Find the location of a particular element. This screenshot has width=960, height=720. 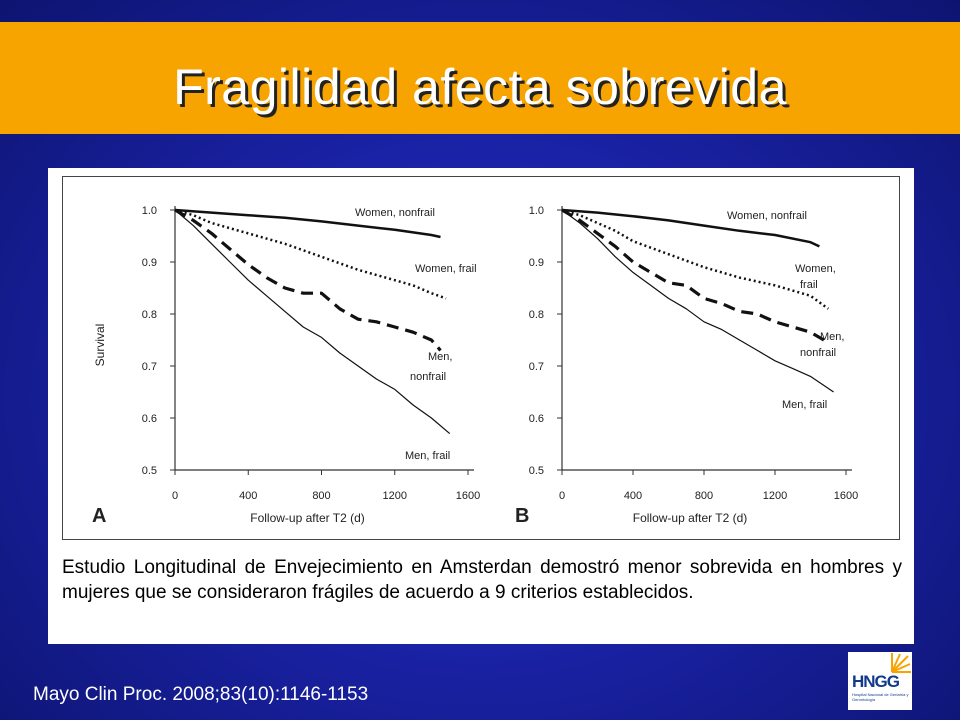

panel-letter: B is located at coordinates (522, 516).